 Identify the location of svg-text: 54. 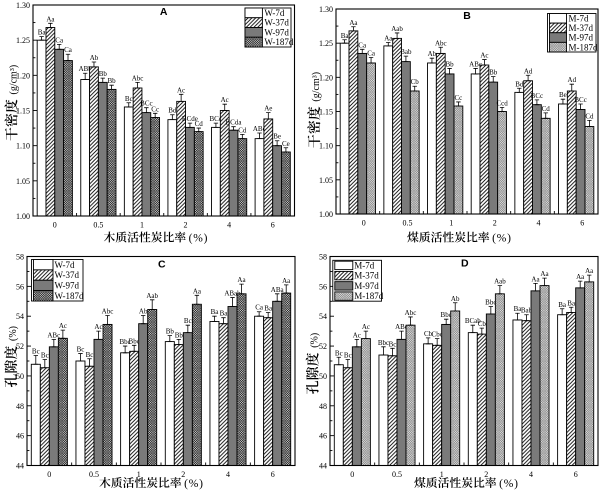
(20, 316).